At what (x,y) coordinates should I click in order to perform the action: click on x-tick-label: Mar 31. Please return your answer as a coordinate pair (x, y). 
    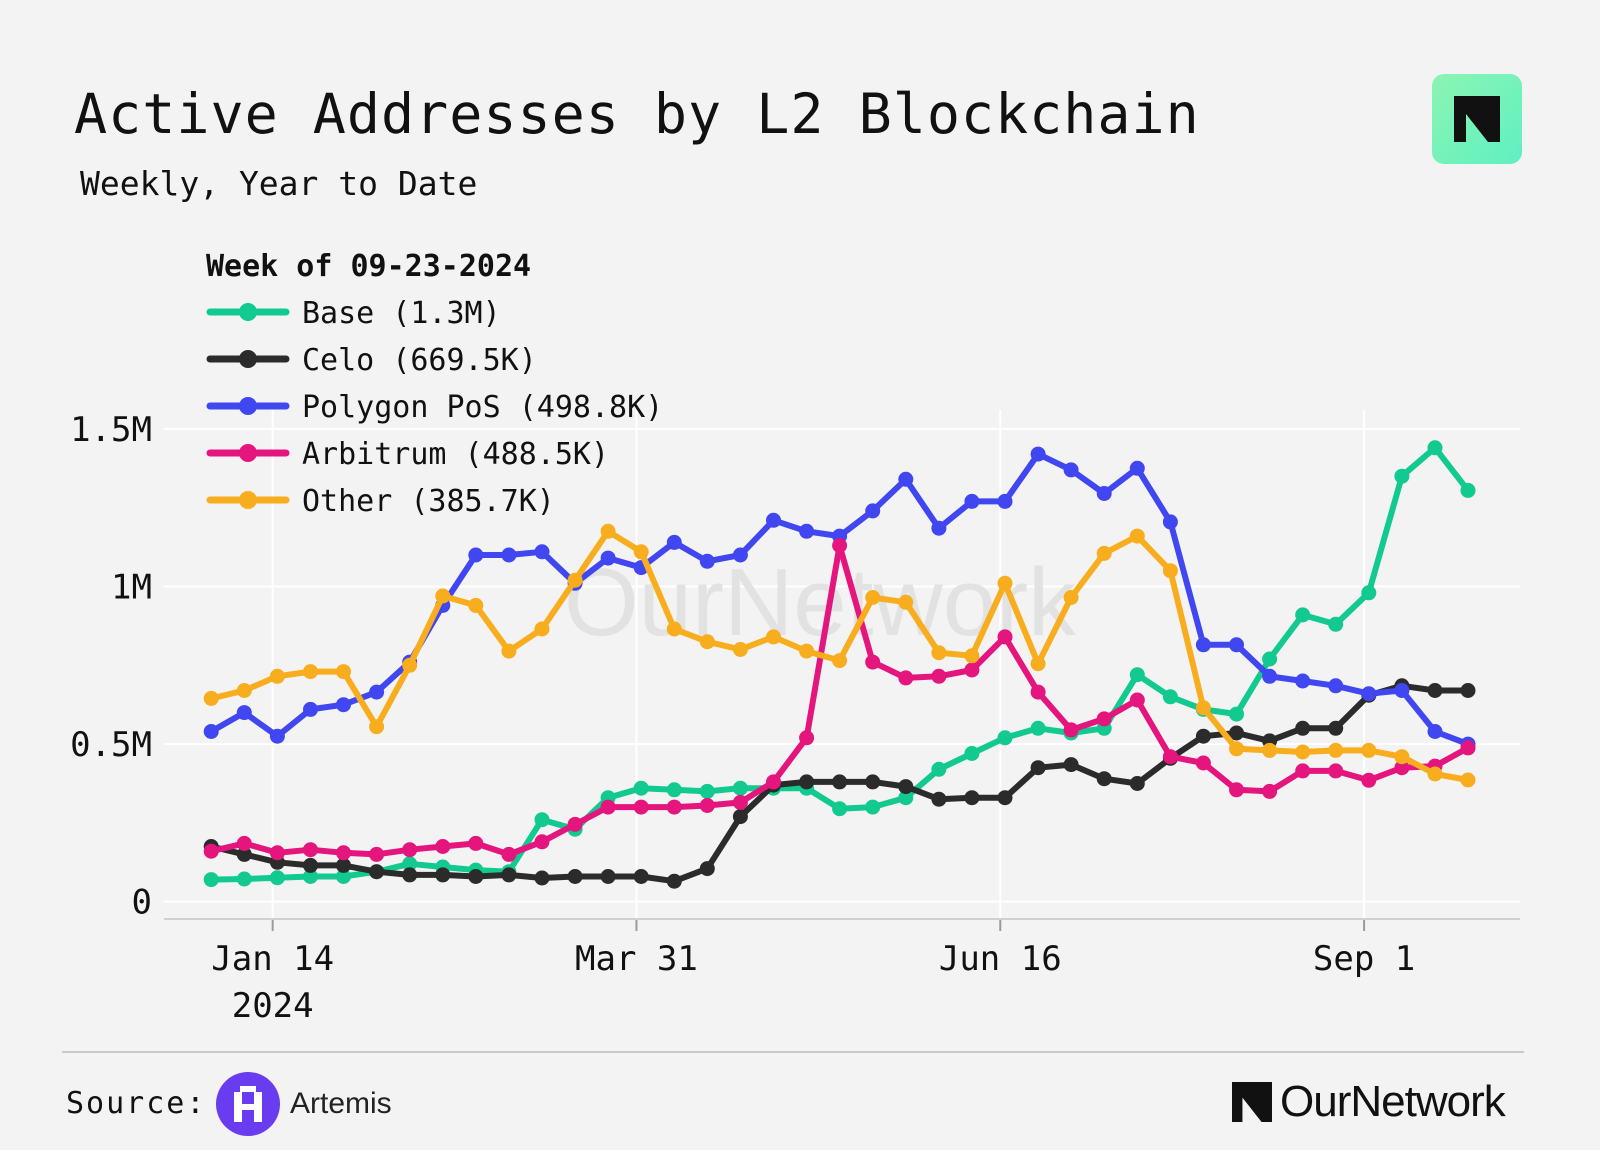
    Looking at the image, I should click on (636, 959).